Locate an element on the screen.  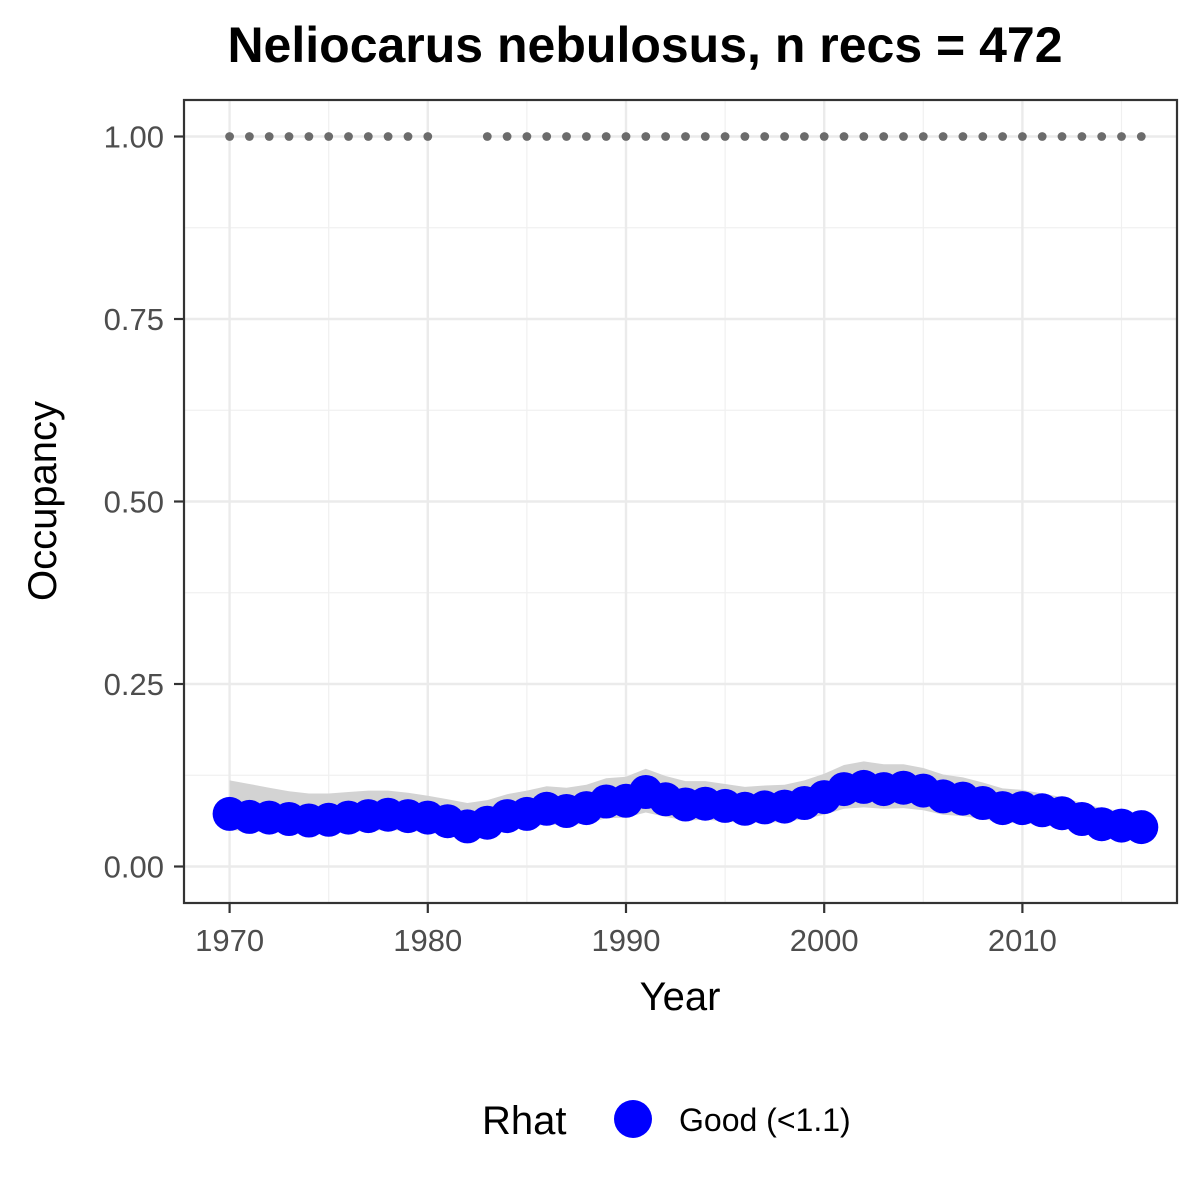
legend-key-good is located at coordinates (633, 1119).